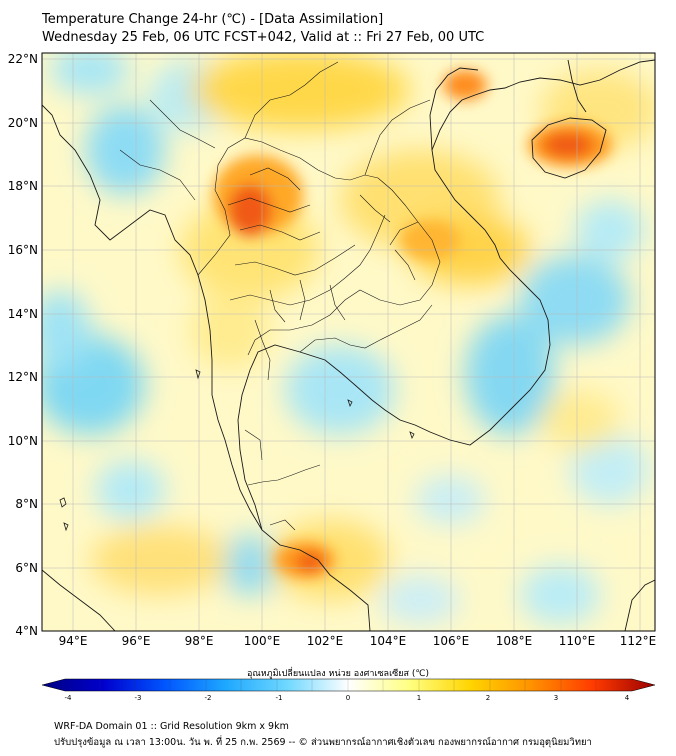 The image size is (676, 756). Describe the element at coordinates (22, 377) in the screenshot. I see `lat-tick-label: 12°N` at that location.